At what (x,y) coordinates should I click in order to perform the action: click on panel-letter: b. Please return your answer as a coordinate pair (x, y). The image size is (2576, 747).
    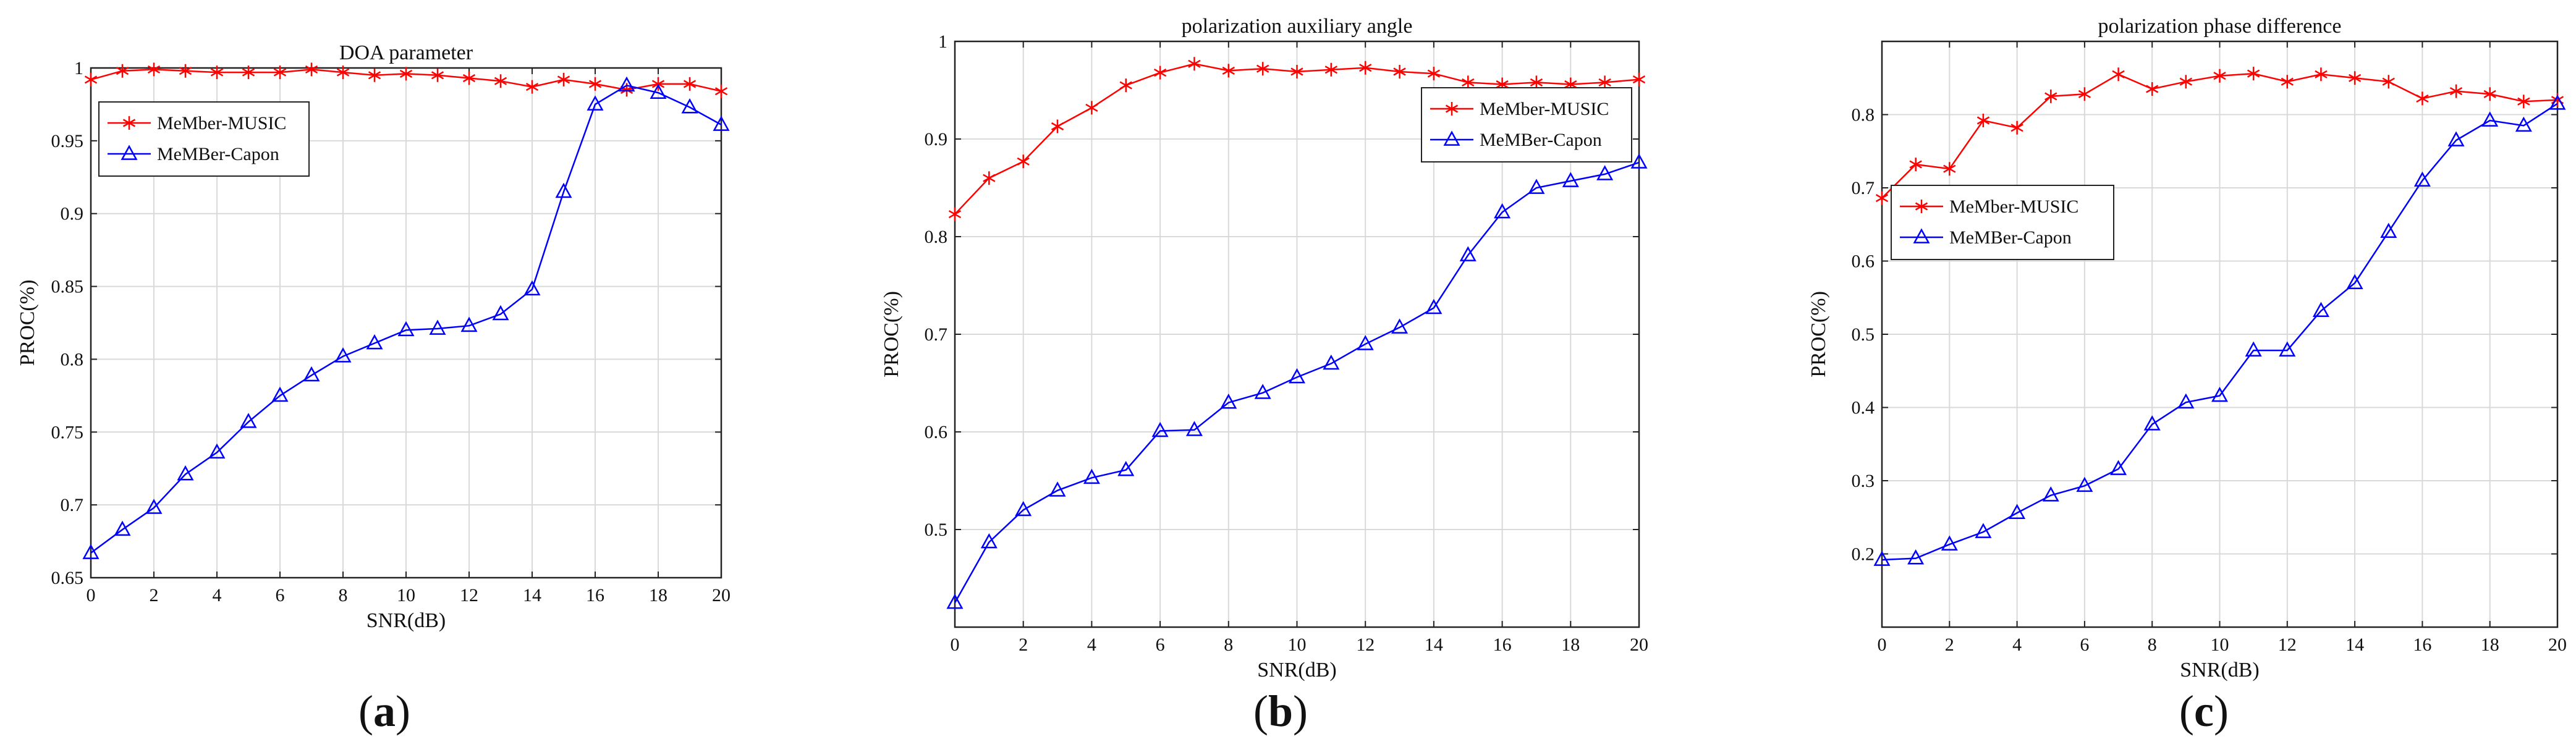
    Looking at the image, I should click on (1280, 711).